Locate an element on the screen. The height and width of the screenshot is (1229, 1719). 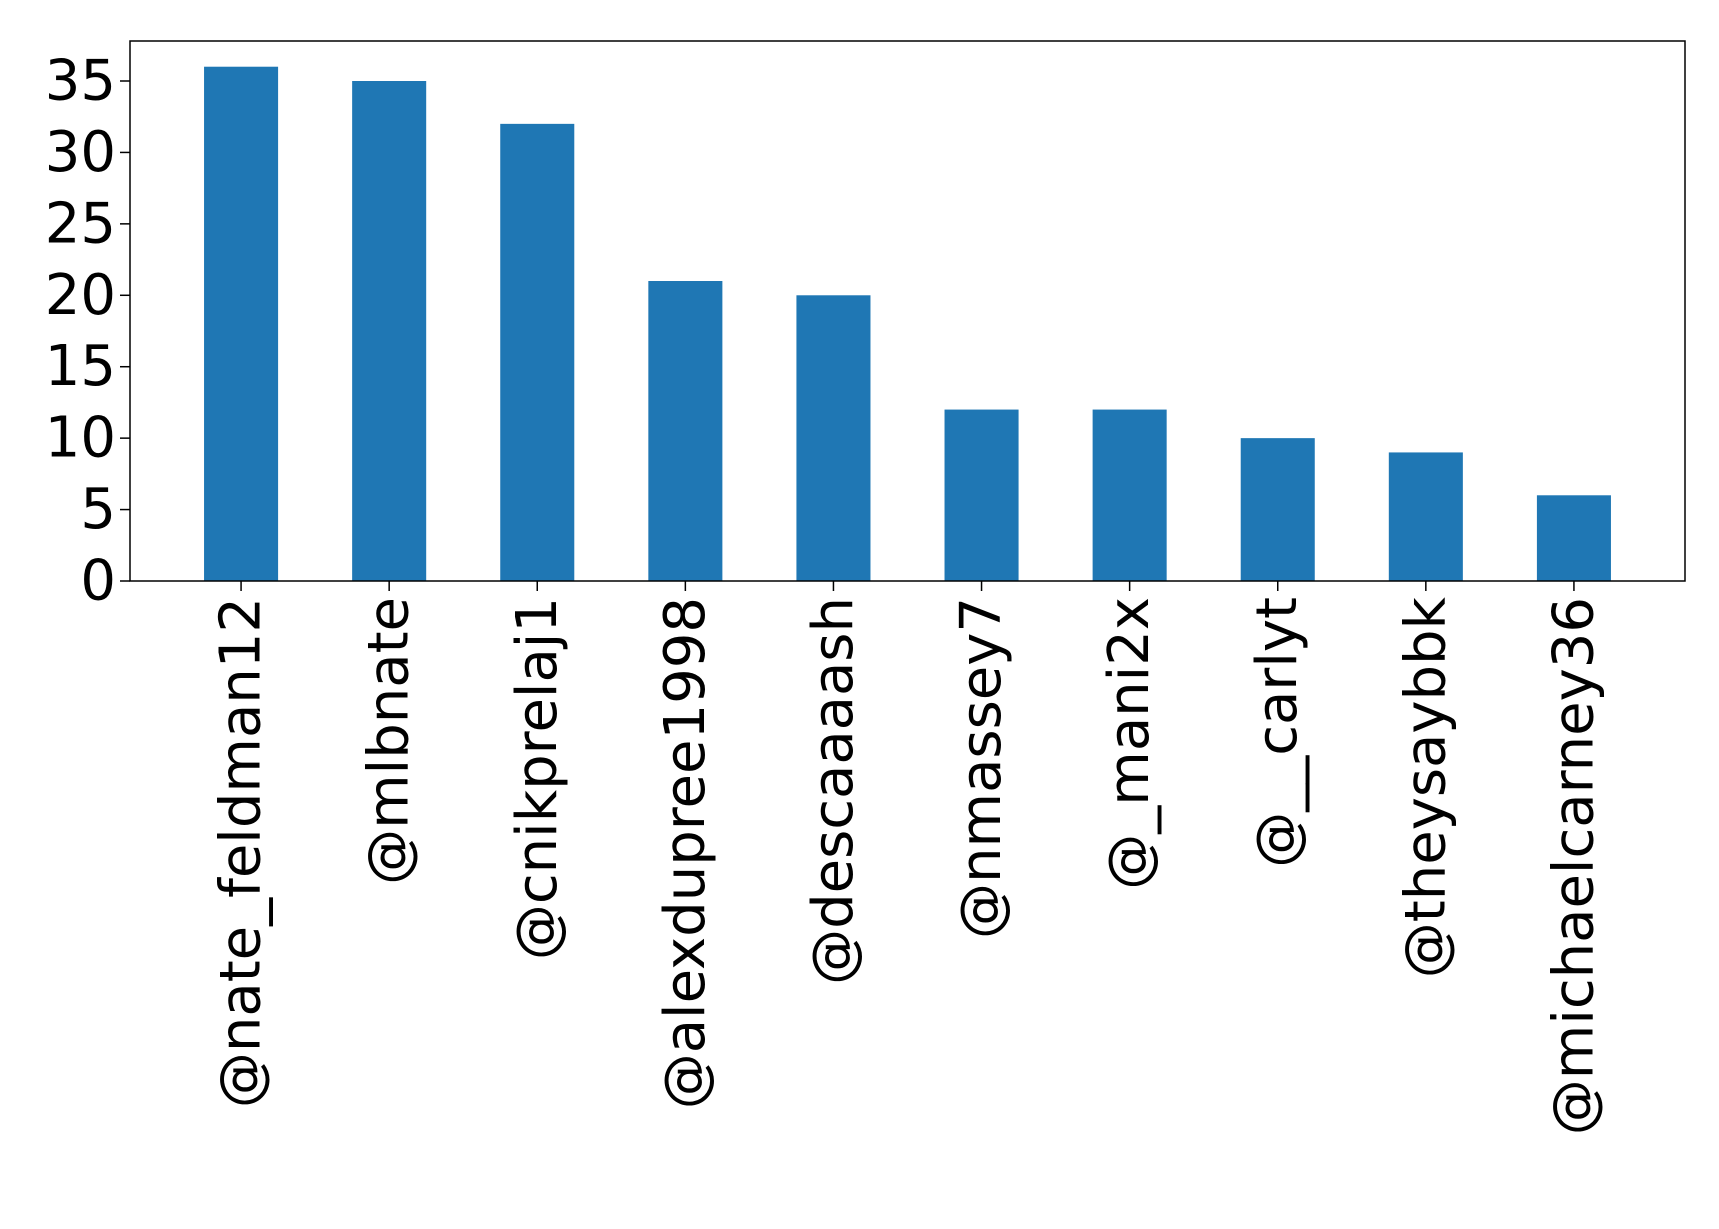
y-tick-label: 5 is located at coordinates (98, 509).